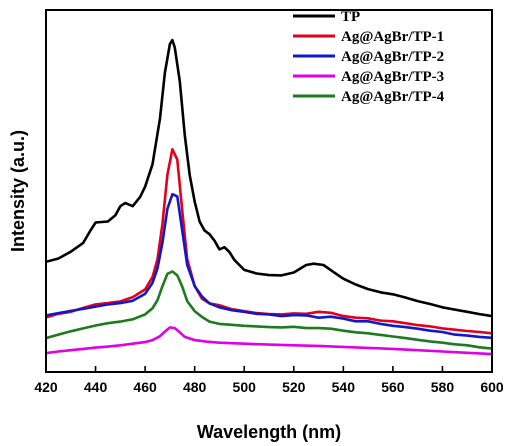 This screenshot has height=446, width=510. What do you see at coordinates (350, 17) in the screenshot?
I see `legend-label-1: TP` at bounding box center [350, 17].